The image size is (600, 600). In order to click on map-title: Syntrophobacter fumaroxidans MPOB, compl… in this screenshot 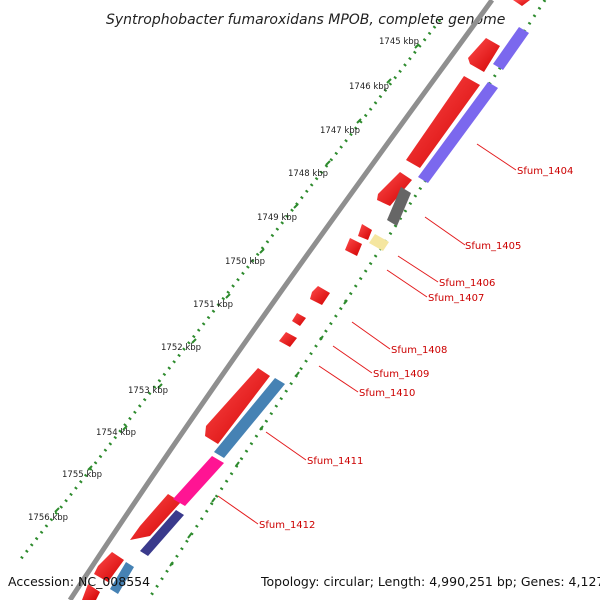, I will do `click(305, 20)`.